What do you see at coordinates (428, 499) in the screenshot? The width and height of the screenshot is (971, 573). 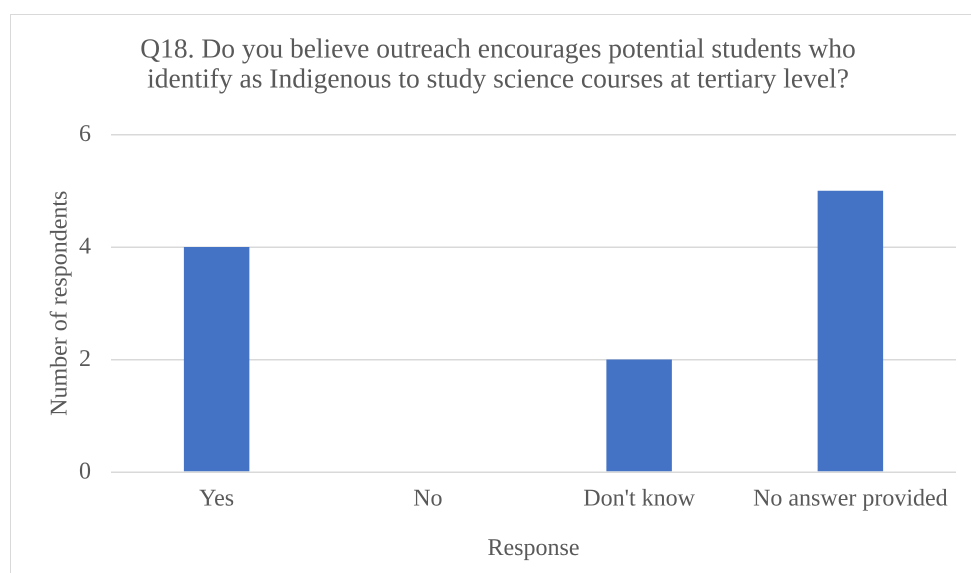 I see `x-tick-label: No` at bounding box center [428, 499].